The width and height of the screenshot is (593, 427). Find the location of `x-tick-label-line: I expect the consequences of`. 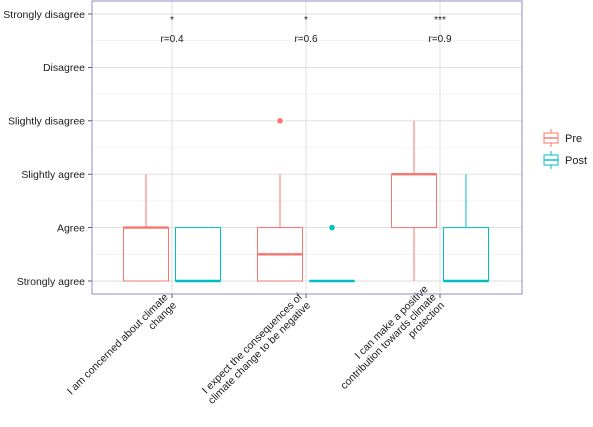

x-tick-label-line: I expect the consequences of is located at coordinates (252, 343).